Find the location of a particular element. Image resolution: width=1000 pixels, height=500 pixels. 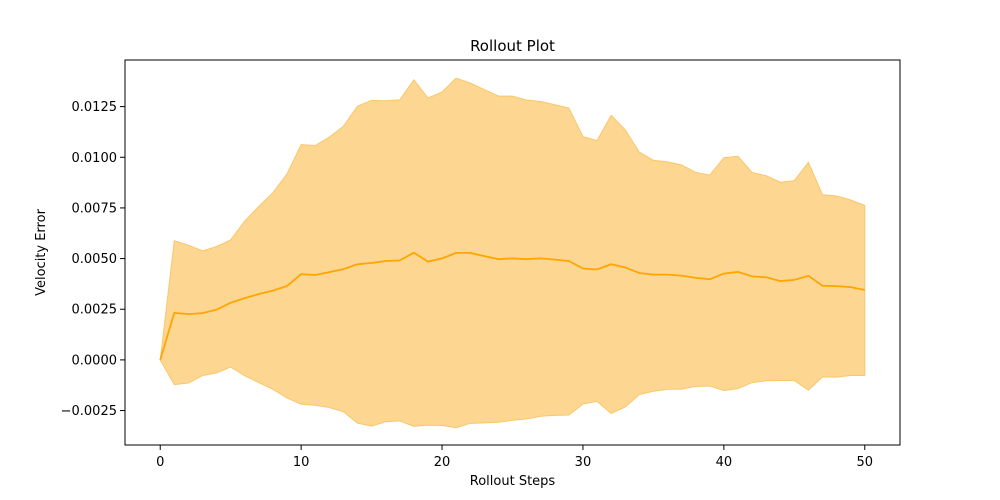

x-tick-label: 30 is located at coordinates (583, 462).